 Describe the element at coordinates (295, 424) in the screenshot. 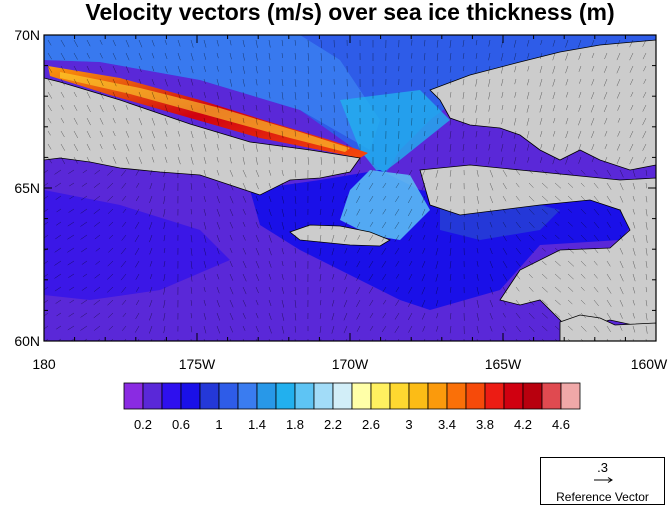

I see `colorbar-label: 1.8` at that location.